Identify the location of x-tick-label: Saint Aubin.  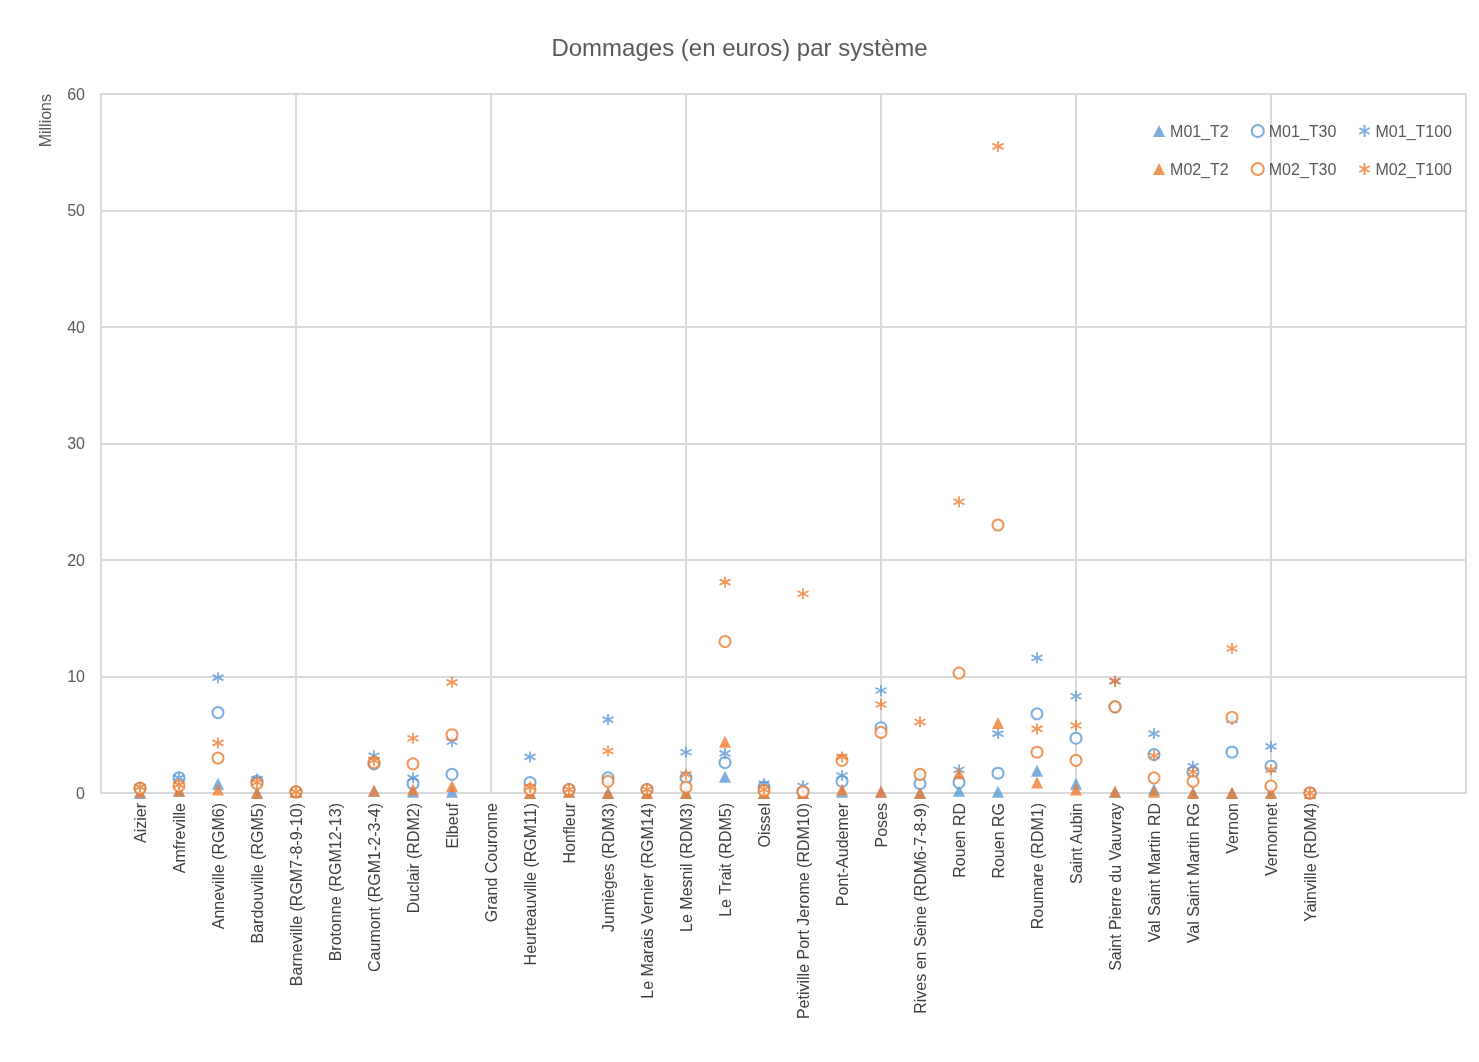
(1076, 843).